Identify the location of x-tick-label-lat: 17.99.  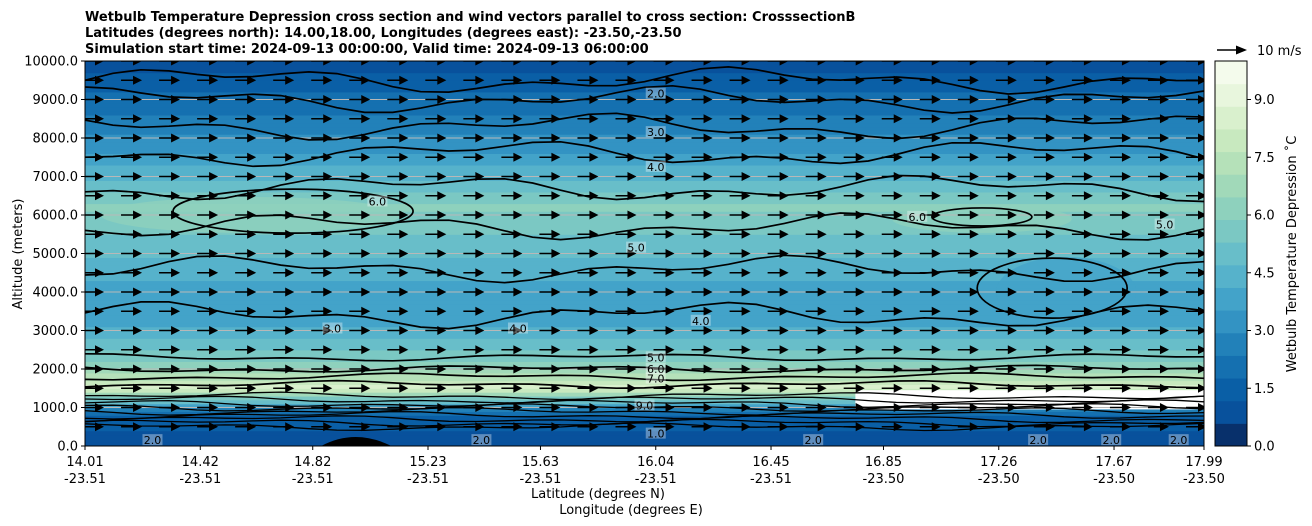
(1203, 462).